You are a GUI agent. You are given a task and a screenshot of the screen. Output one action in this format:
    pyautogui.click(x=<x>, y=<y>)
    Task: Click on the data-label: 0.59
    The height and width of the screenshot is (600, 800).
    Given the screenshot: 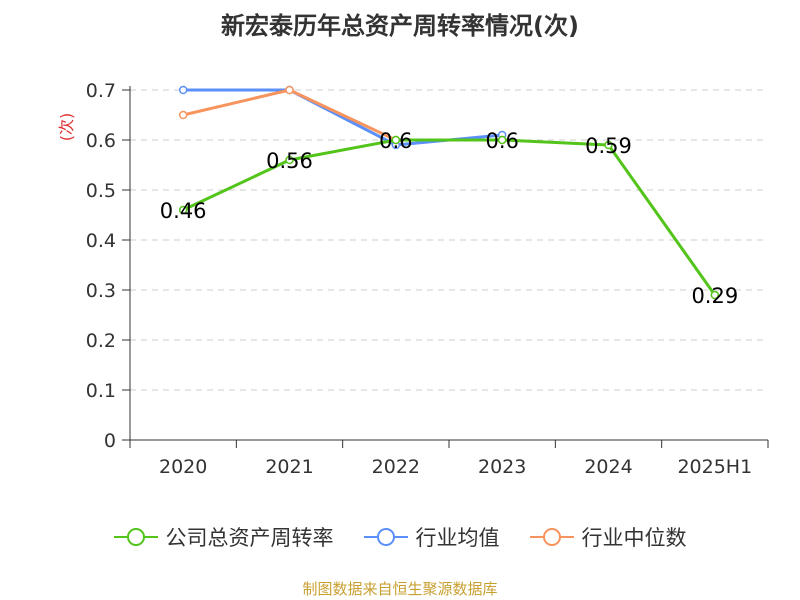 What is the action you would take?
    pyautogui.click(x=608, y=146)
    